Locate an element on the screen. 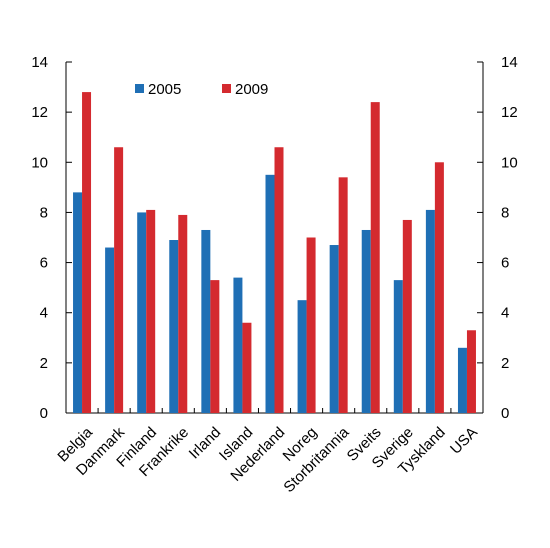  bar-2009-danmark is located at coordinates (119, 280).